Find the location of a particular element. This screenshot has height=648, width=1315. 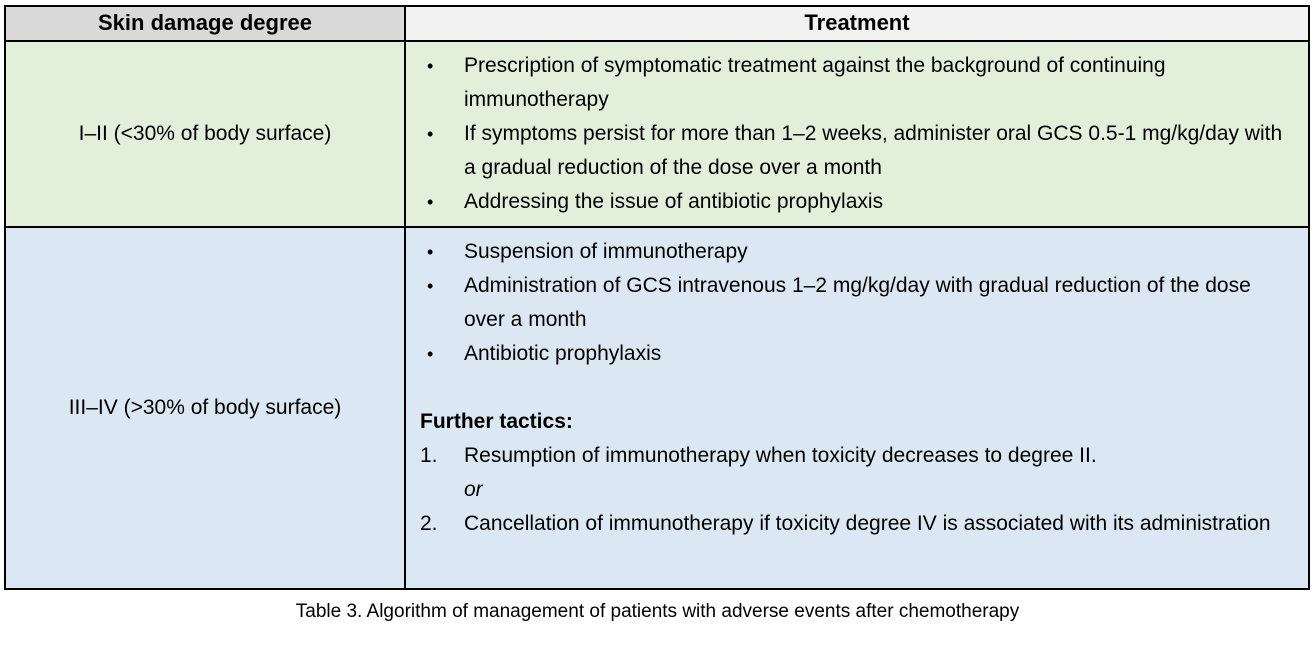

list-item: • Suspension of immunotherapy is located at coordinates (858, 252).